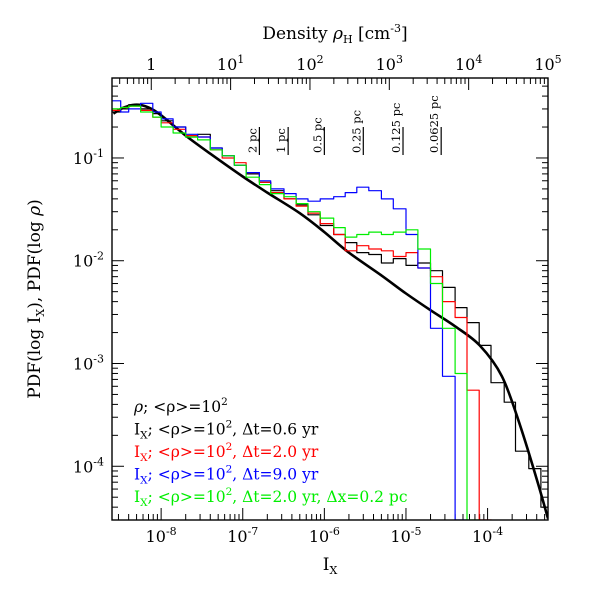 The height and width of the screenshot is (609, 598). I want to click on scale-marker: 1 pc, so click(281, 141).